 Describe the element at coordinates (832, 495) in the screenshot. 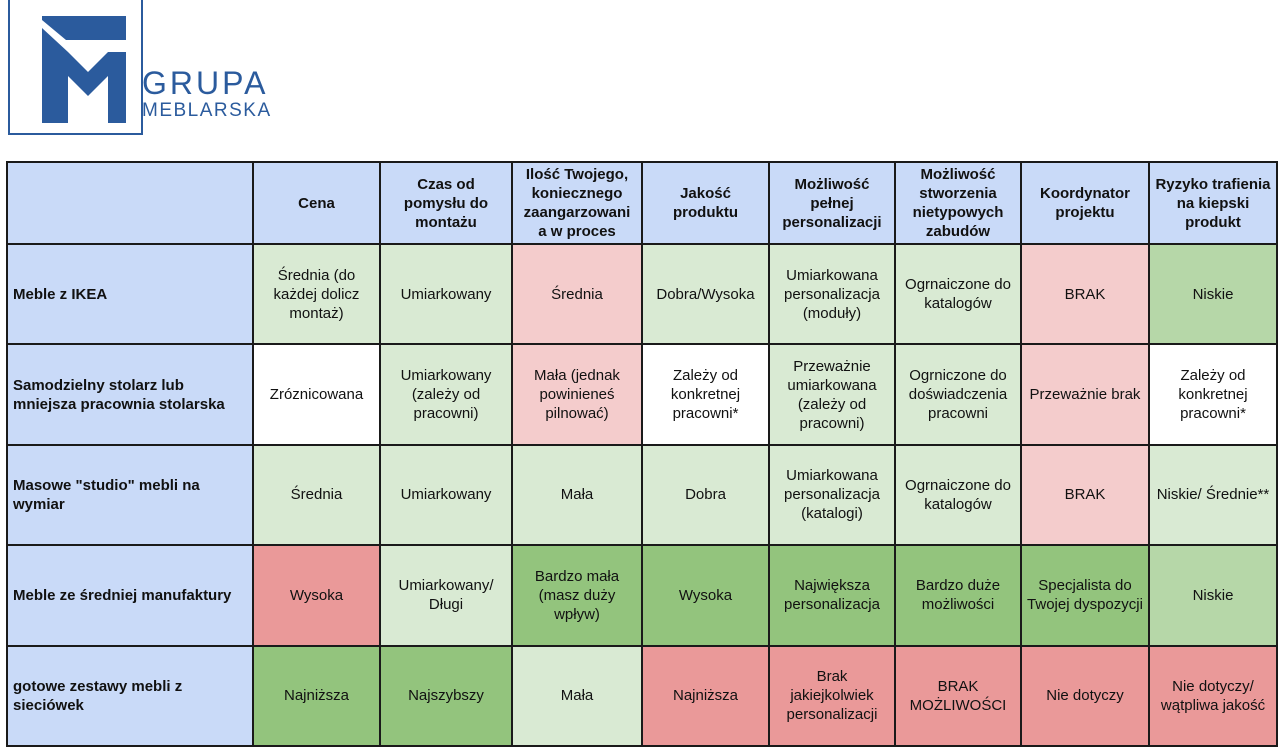

I see `table-cell: Umiarkowana personalizacja (katalogi)` at that location.